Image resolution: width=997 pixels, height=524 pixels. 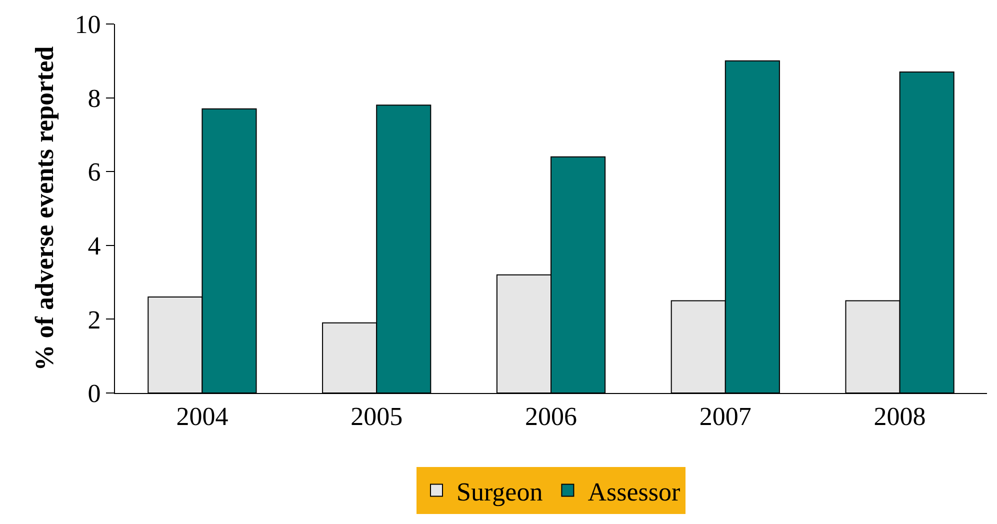 What do you see at coordinates (94, 246) in the screenshot?
I see `y-tick-label: 4` at bounding box center [94, 246].